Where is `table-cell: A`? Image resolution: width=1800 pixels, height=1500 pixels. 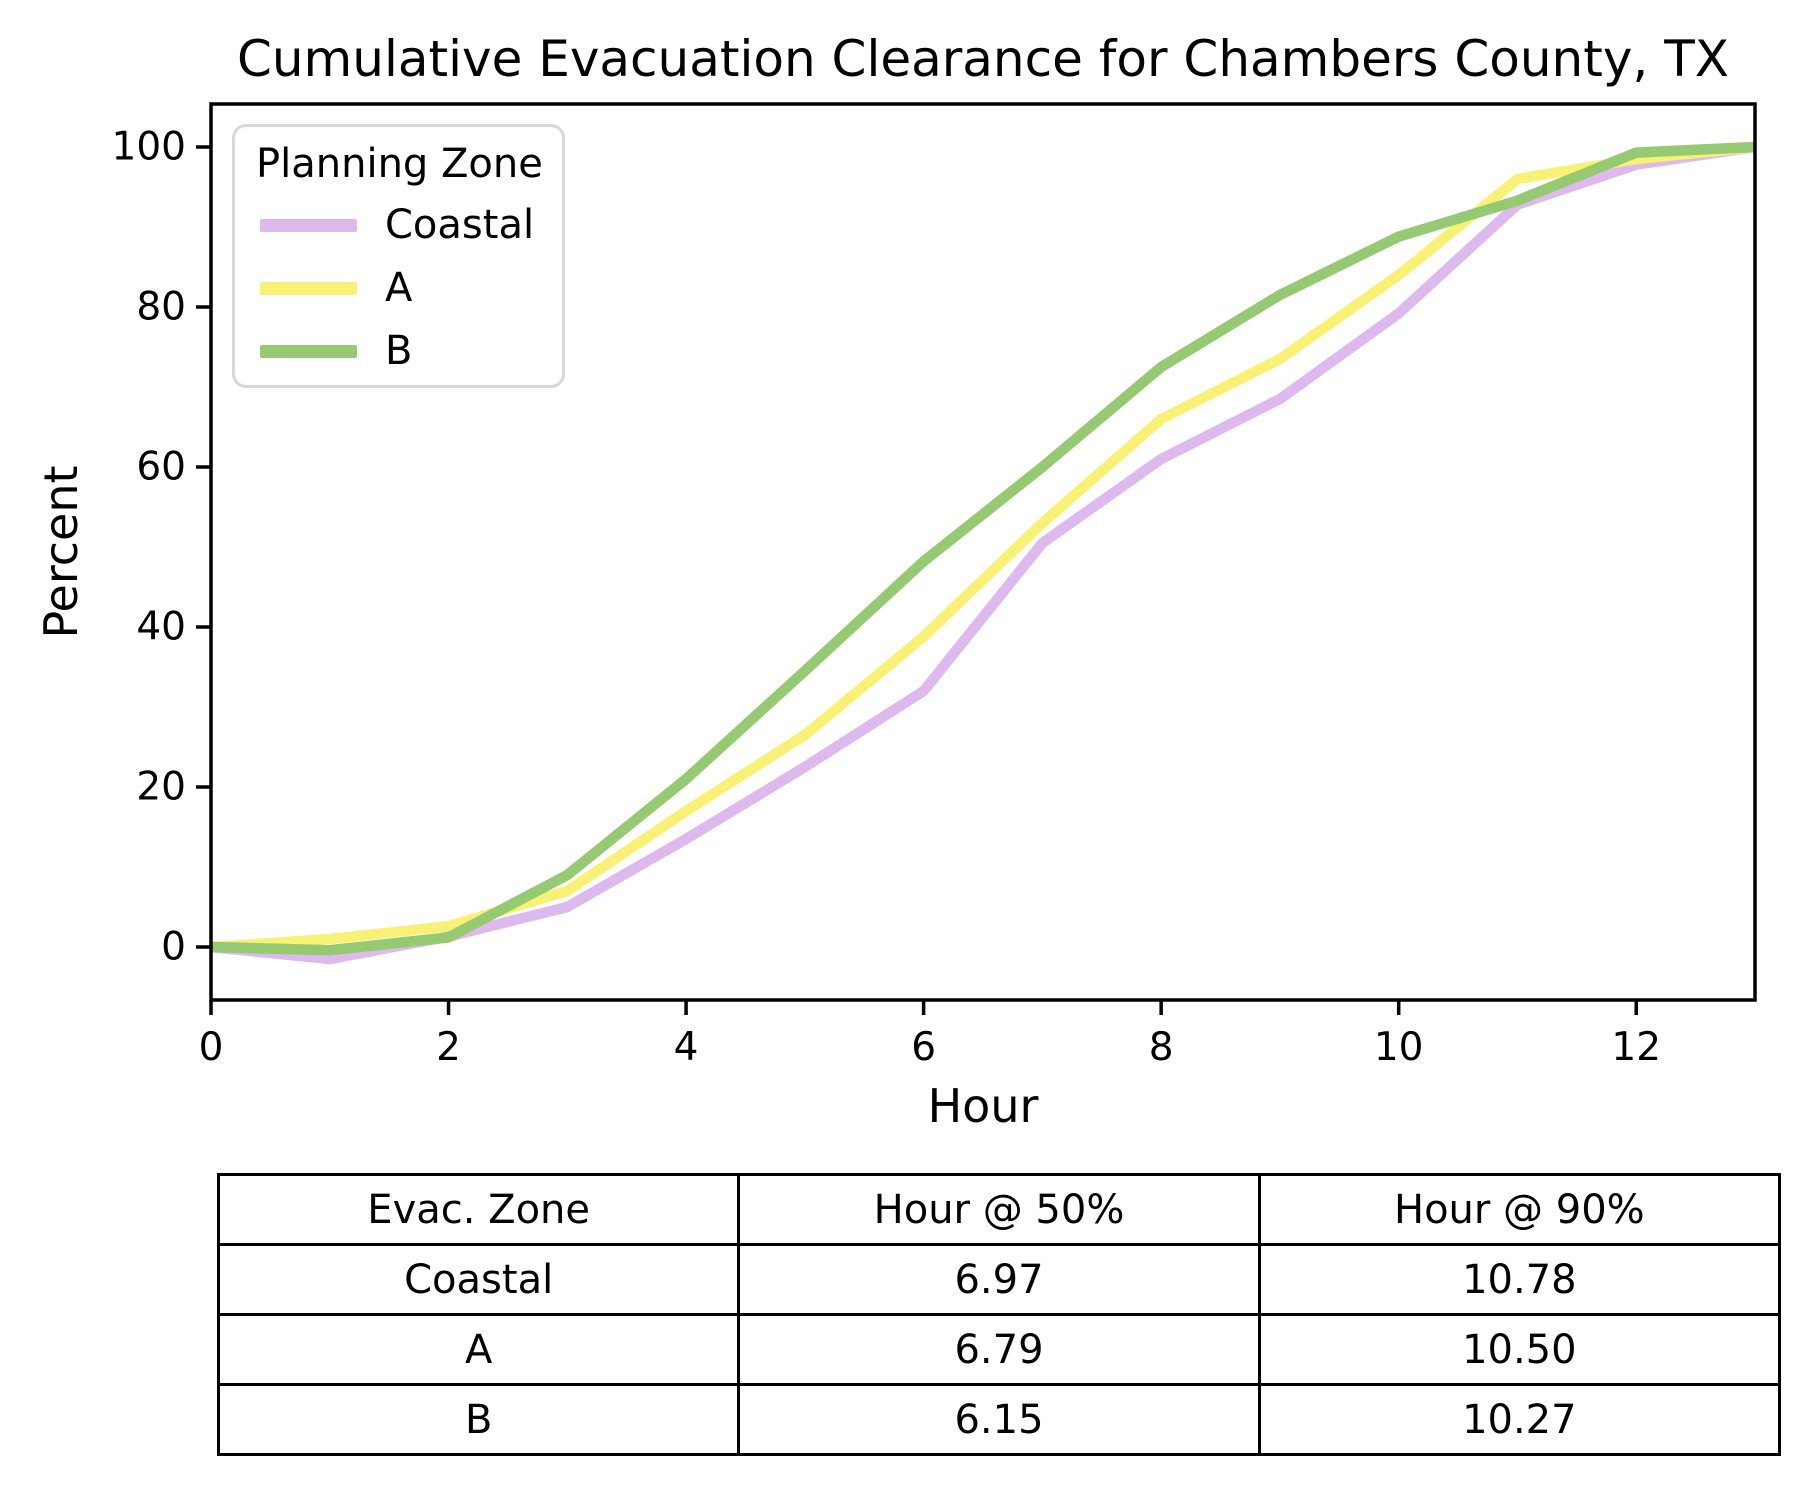
table-cell: A is located at coordinates (478, 1349).